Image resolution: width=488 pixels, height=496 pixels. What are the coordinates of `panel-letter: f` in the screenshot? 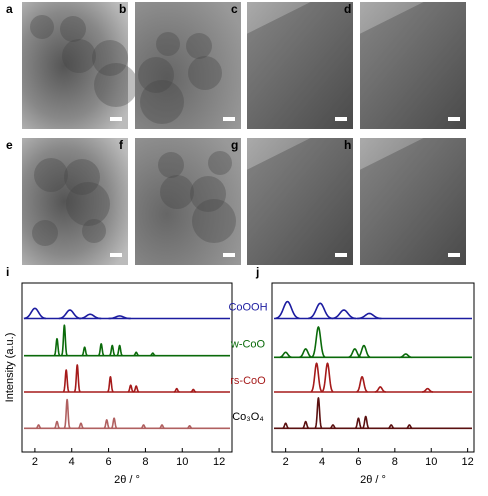 It's located at (121, 145).